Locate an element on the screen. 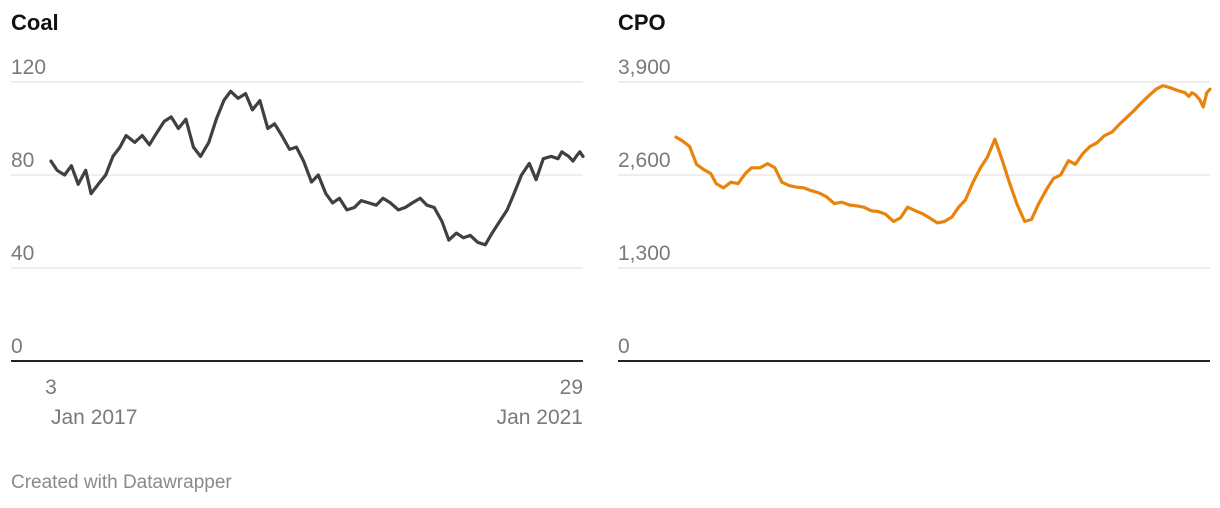  y-tick-label: 1,300 is located at coordinates (644, 253).